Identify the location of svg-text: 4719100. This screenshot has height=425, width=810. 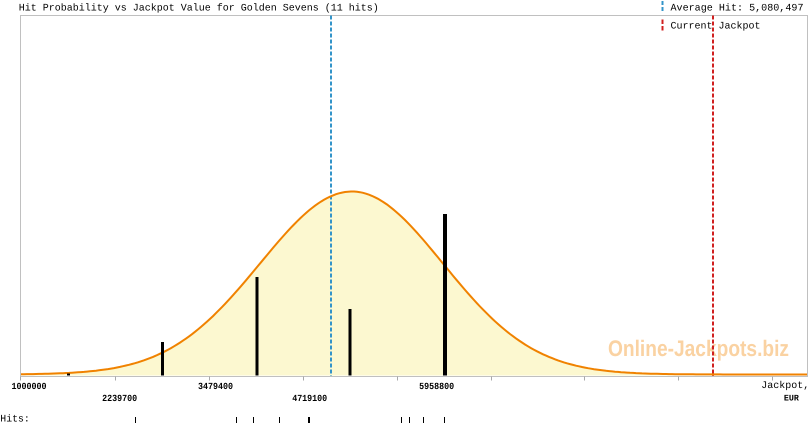
(309, 398).